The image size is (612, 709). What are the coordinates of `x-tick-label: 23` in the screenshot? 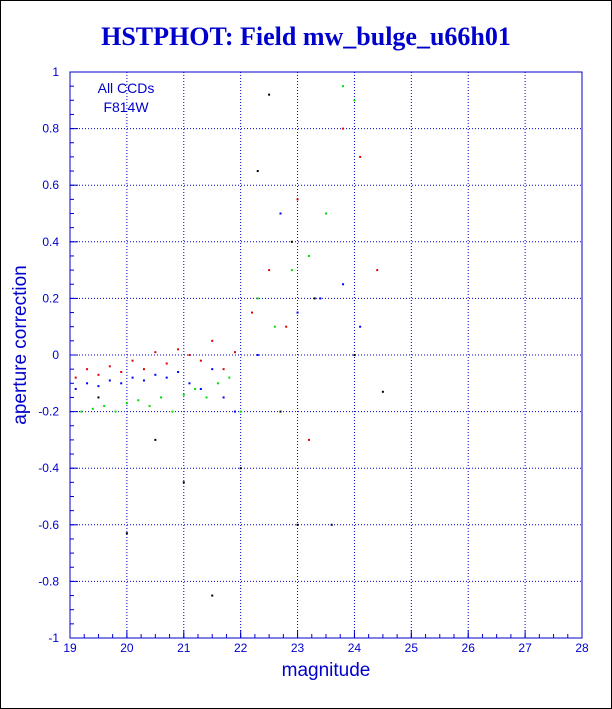 It's located at (298, 648).